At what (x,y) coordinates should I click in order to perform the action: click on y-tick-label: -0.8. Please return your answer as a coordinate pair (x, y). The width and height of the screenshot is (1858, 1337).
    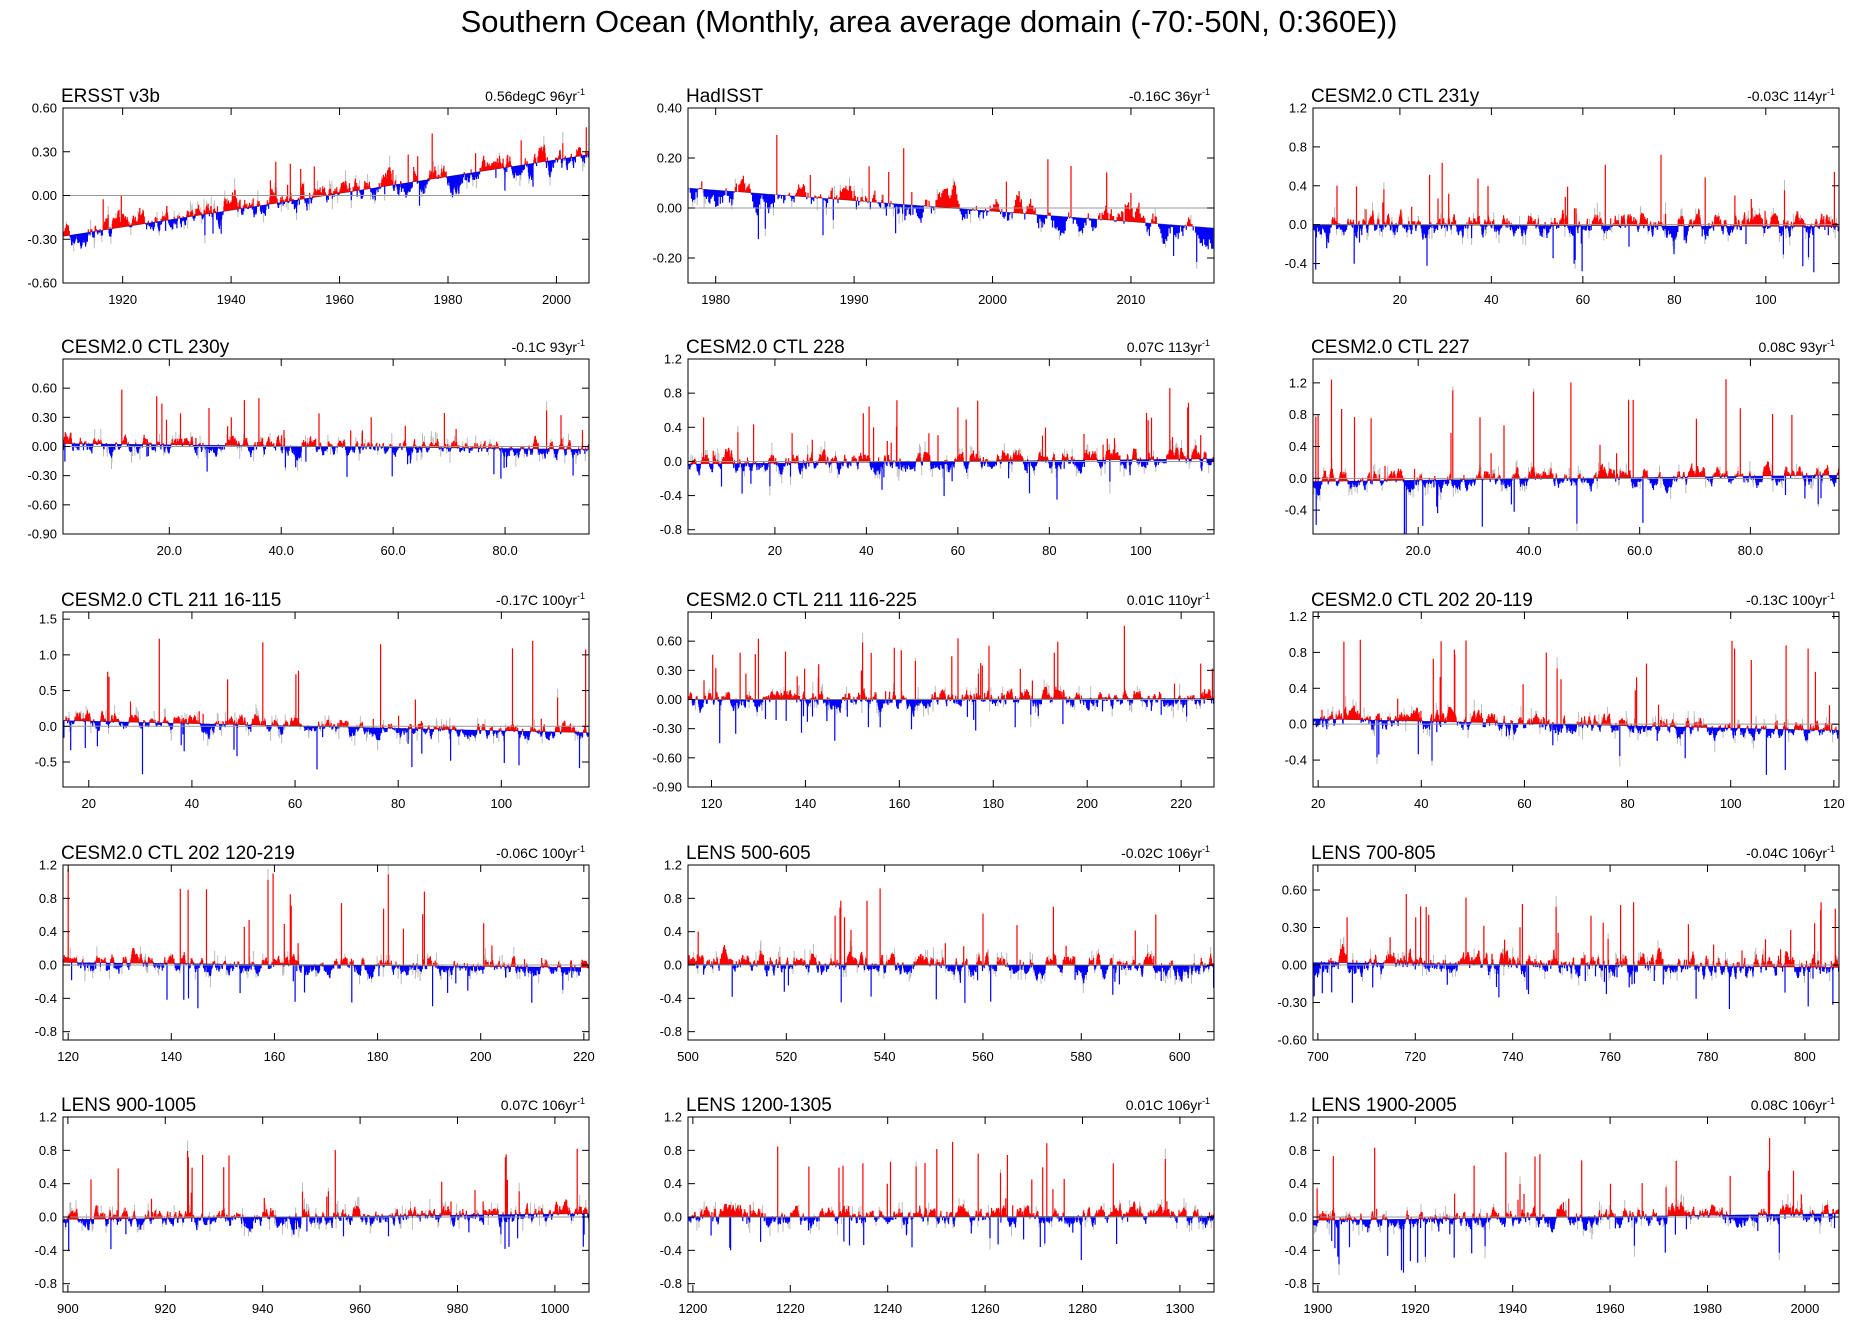
    Looking at the image, I should click on (46, 1283).